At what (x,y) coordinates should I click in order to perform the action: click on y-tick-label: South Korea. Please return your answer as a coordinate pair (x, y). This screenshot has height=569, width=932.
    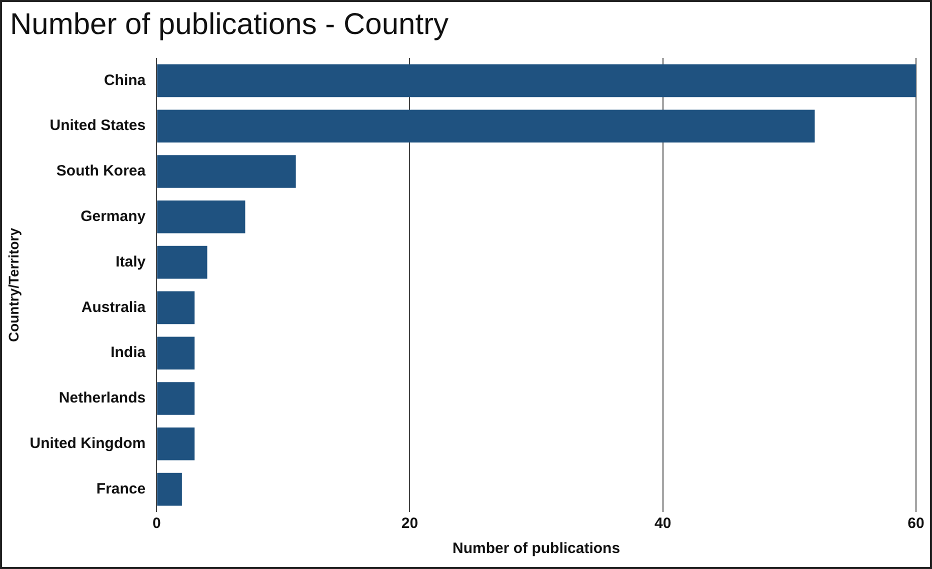
    Looking at the image, I should click on (101, 171).